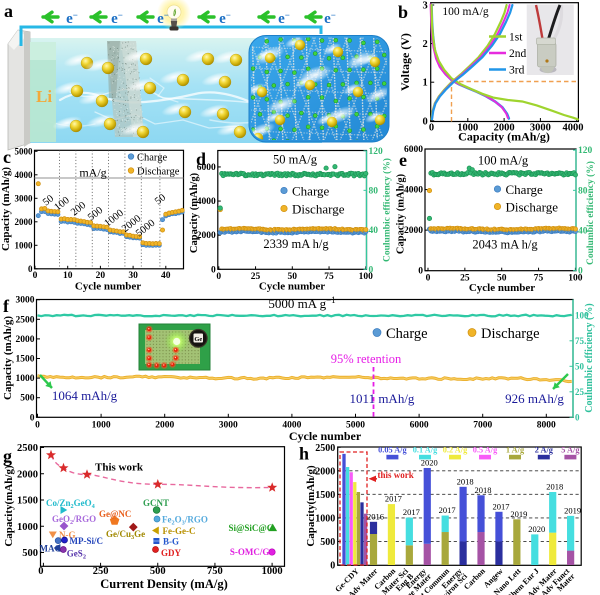 The height and width of the screenshot is (595, 600). What do you see at coordinates (252, 552) in the screenshot?
I see `svg-text: S-OMC/Ge` at bounding box center [252, 552].